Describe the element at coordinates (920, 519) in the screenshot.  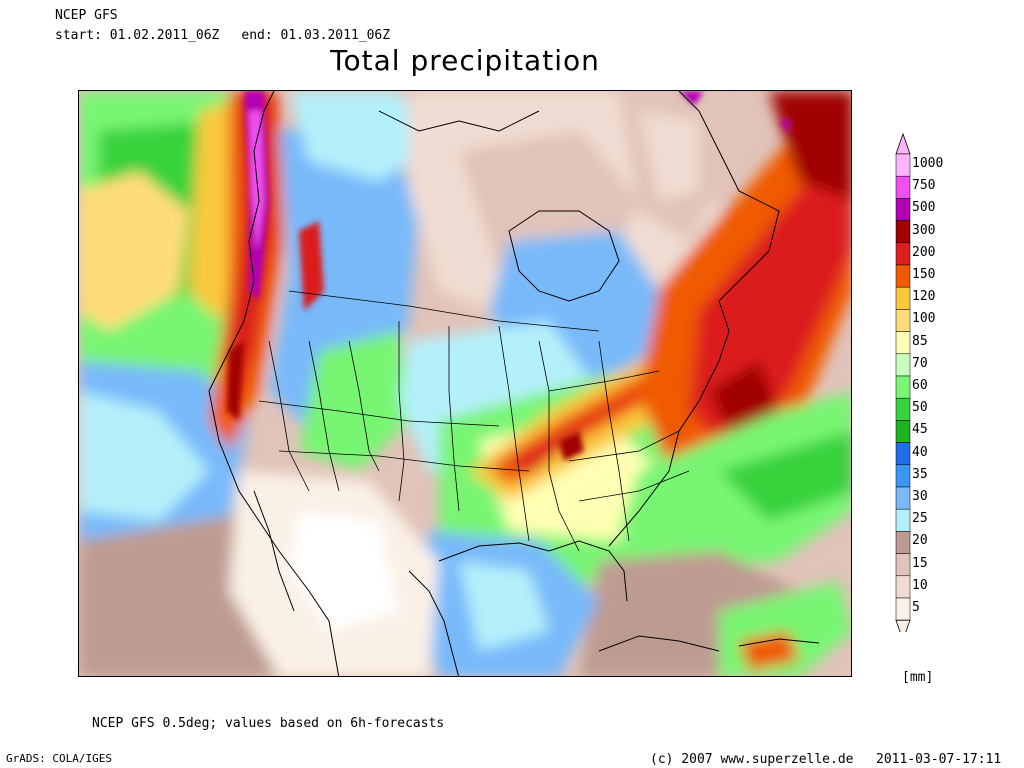
I see `legend-label-25: 25` at that location.